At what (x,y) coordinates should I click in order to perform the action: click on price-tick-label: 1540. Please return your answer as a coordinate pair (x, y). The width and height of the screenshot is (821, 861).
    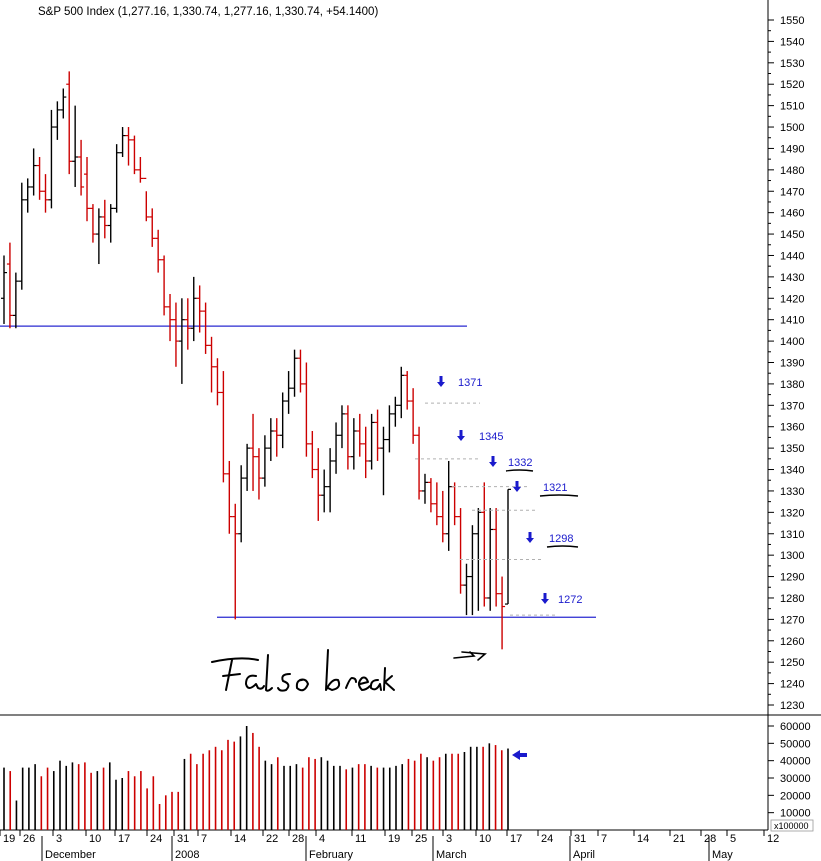
    Looking at the image, I should click on (792, 42).